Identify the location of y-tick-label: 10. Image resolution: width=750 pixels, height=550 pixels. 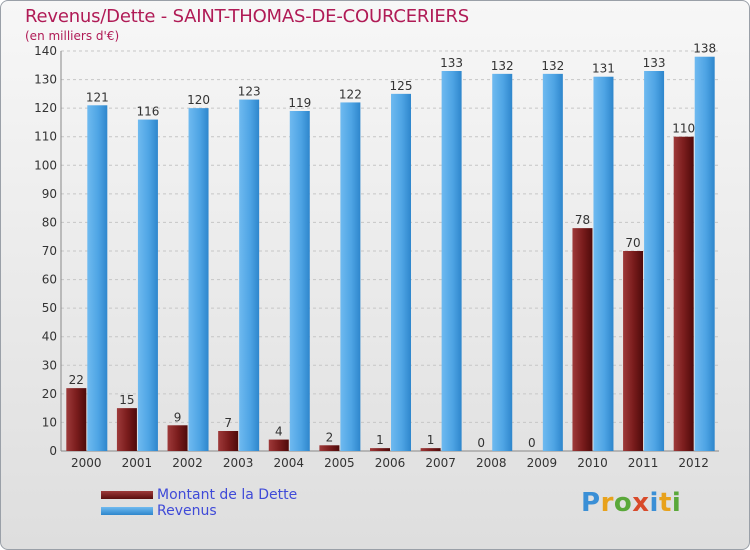
(49, 422).